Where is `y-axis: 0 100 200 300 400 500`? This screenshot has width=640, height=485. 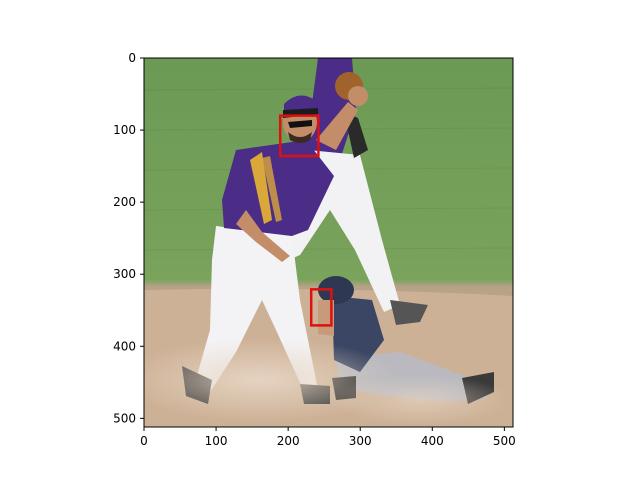 y-axis: 0 100 200 300 400 500 is located at coordinates (128, 238).